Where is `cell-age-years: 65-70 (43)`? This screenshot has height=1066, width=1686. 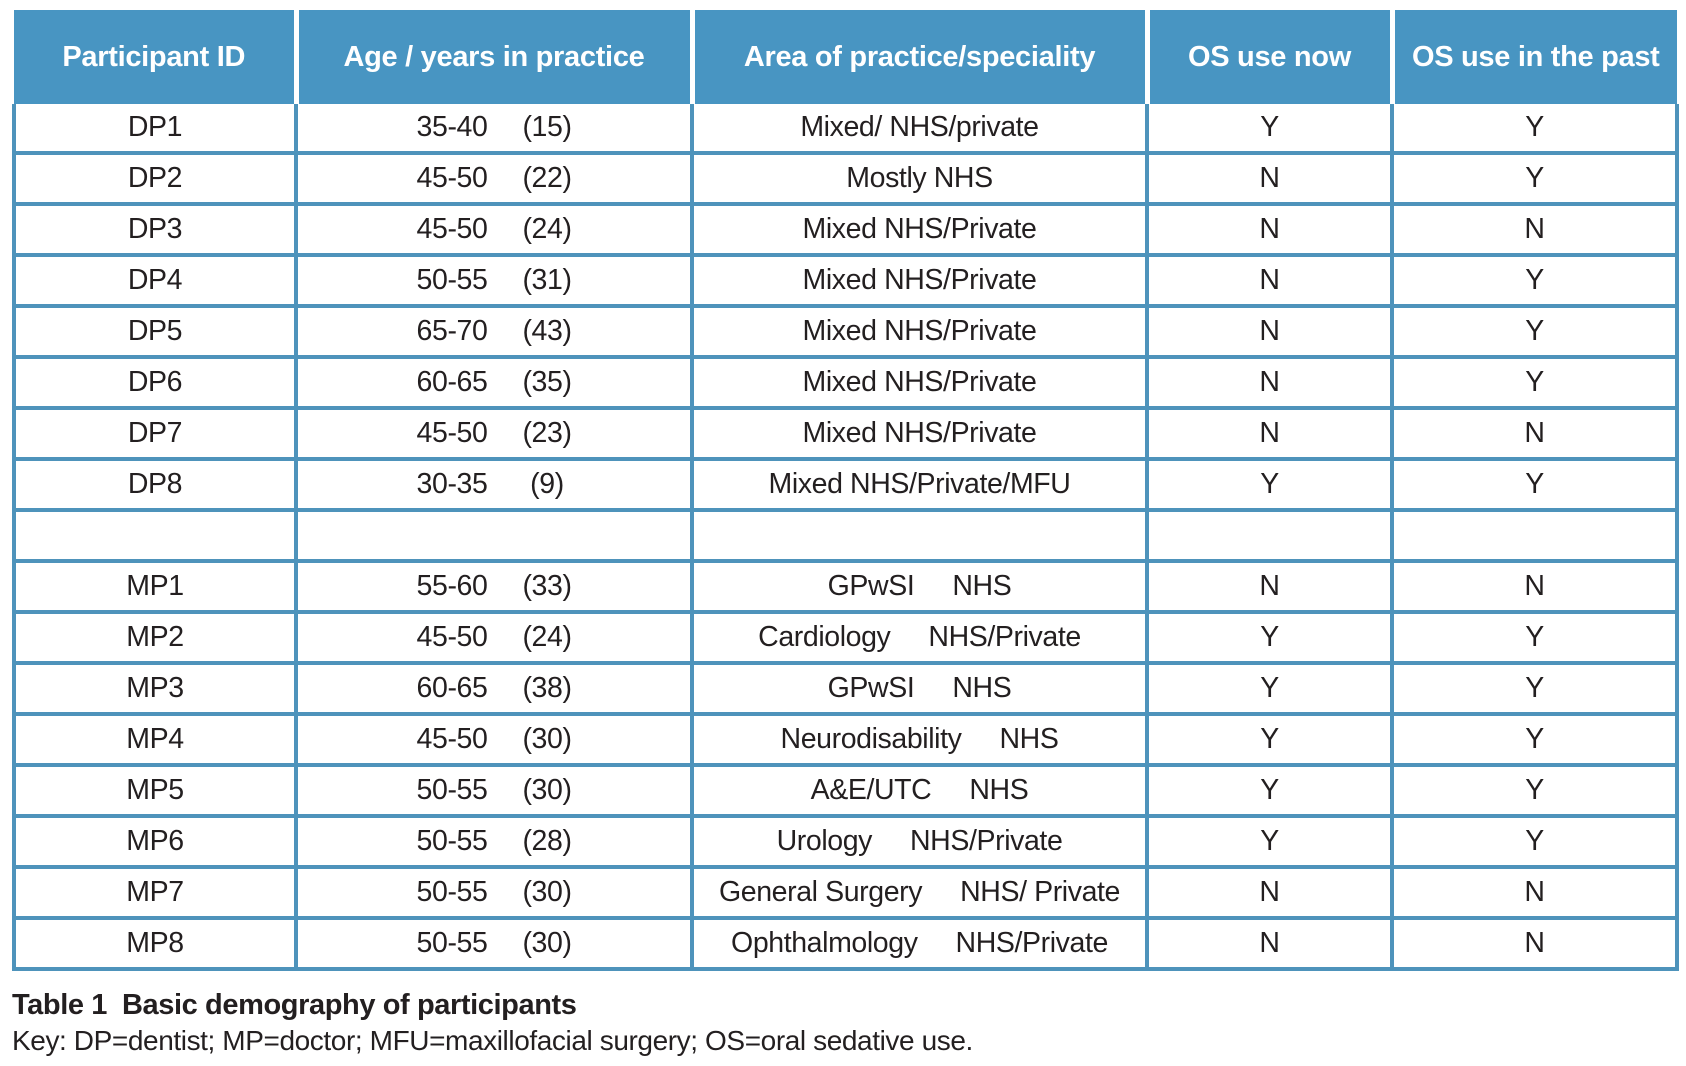
cell-age-years: 65-70 (43) is located at coordinates (494, 331).